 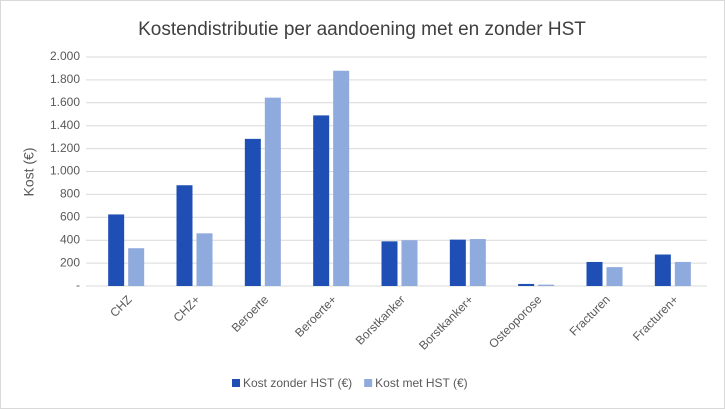 I want to click on y-tick-label: -, so click(x=78, y=285).